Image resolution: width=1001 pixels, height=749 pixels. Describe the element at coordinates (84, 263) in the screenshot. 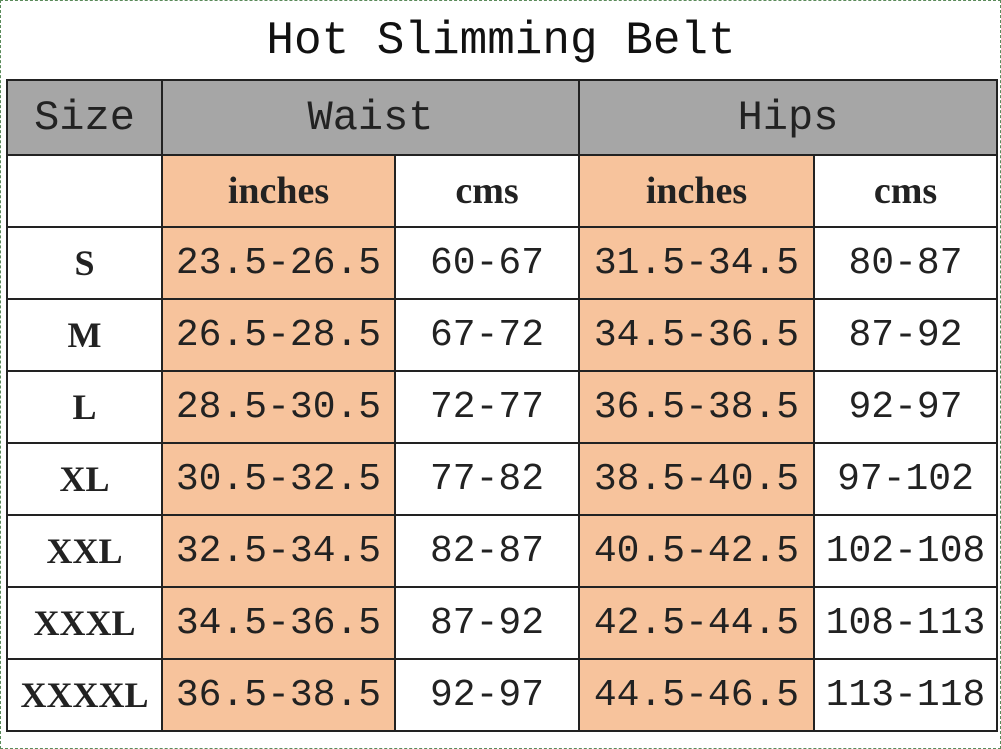

I see `size-cell: S` at that location.